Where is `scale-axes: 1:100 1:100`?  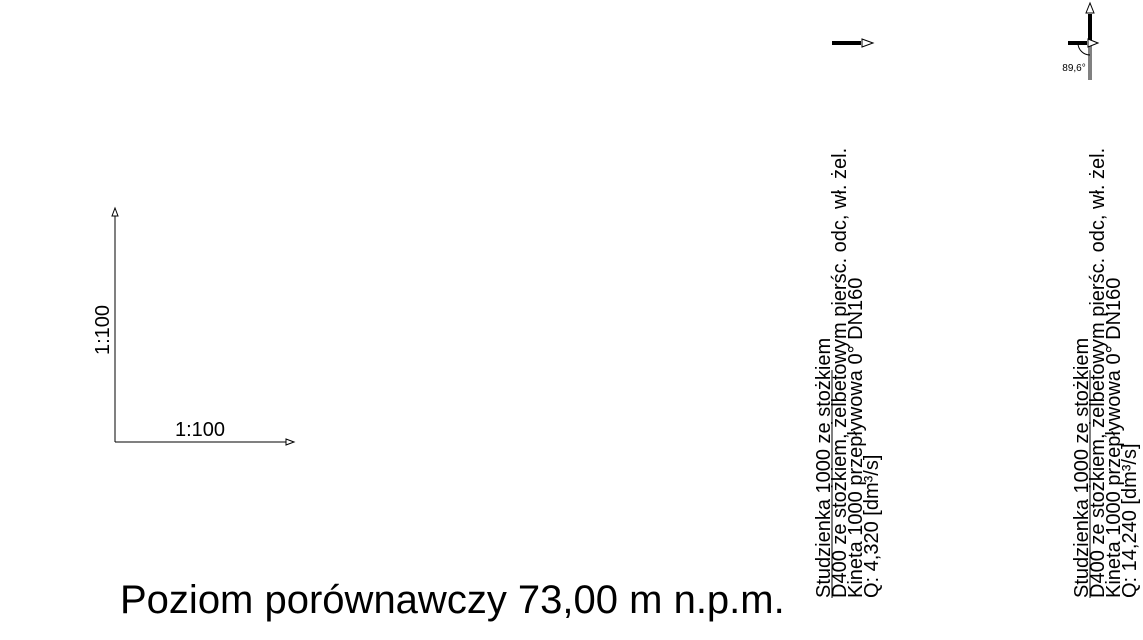 scale-axes: 1:100 1:100 is located at coordinates (194, 326).